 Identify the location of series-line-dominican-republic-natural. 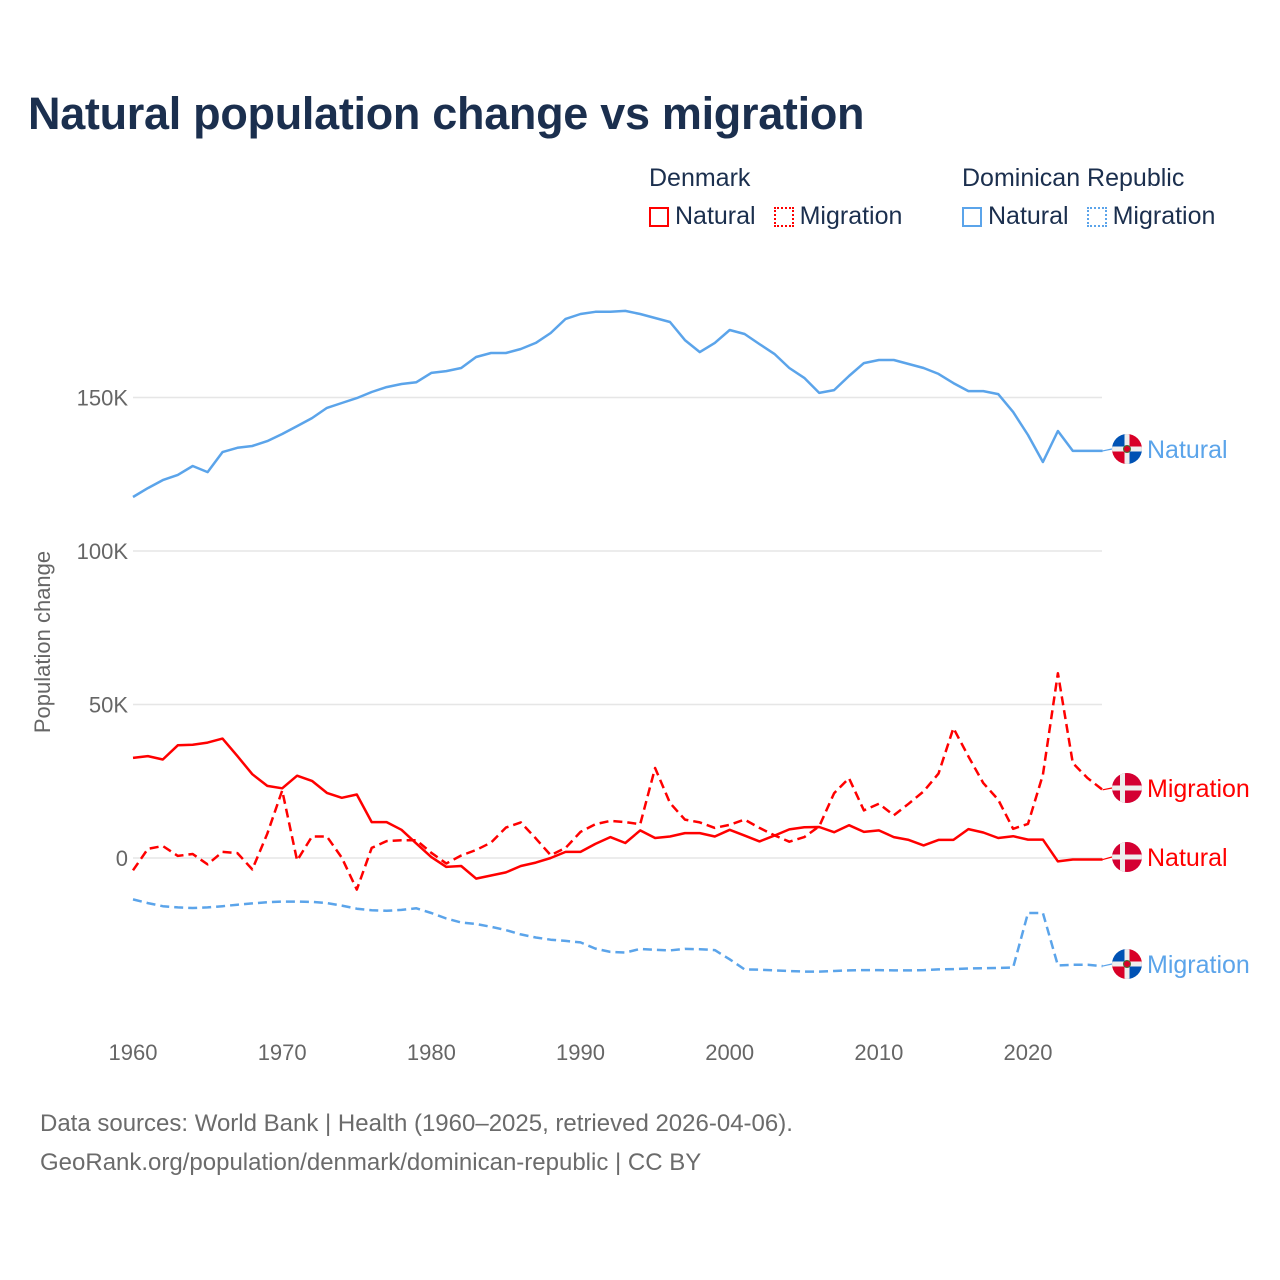
(617, 404).